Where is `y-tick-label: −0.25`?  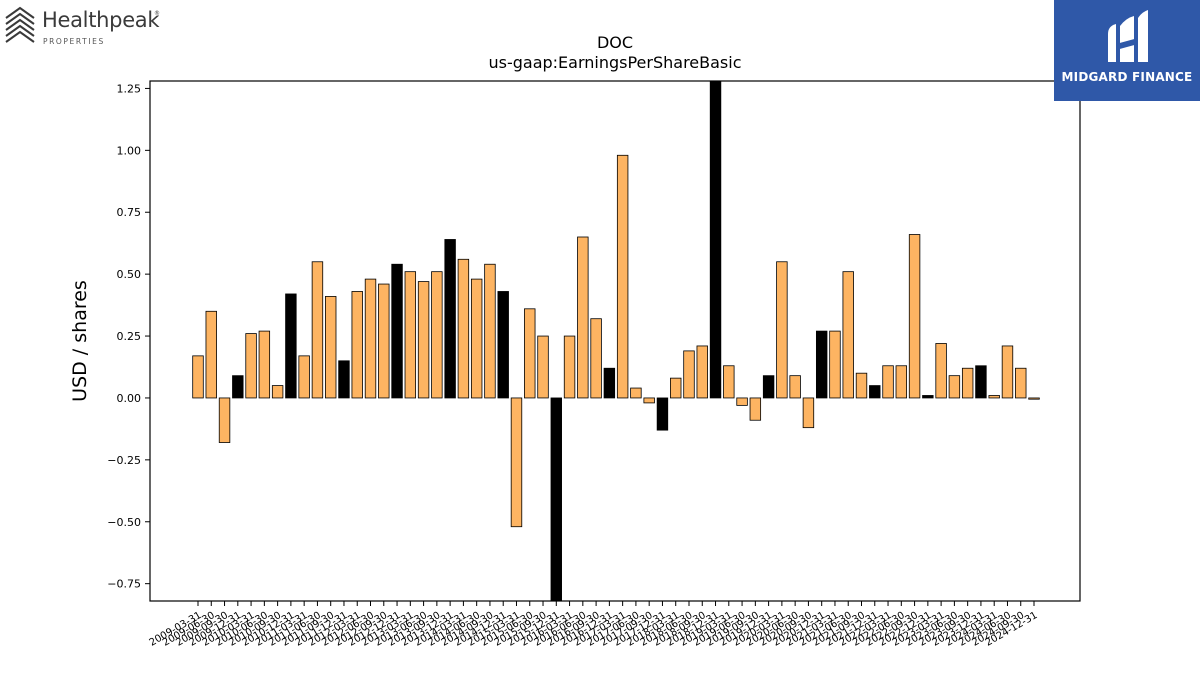 y-tick-label: −0.25 is located at coordinates (124, 460).